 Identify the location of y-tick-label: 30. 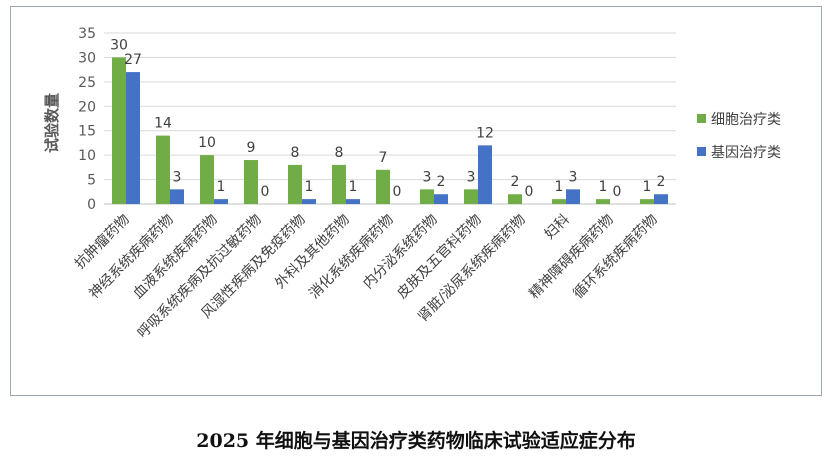
(87, 58).